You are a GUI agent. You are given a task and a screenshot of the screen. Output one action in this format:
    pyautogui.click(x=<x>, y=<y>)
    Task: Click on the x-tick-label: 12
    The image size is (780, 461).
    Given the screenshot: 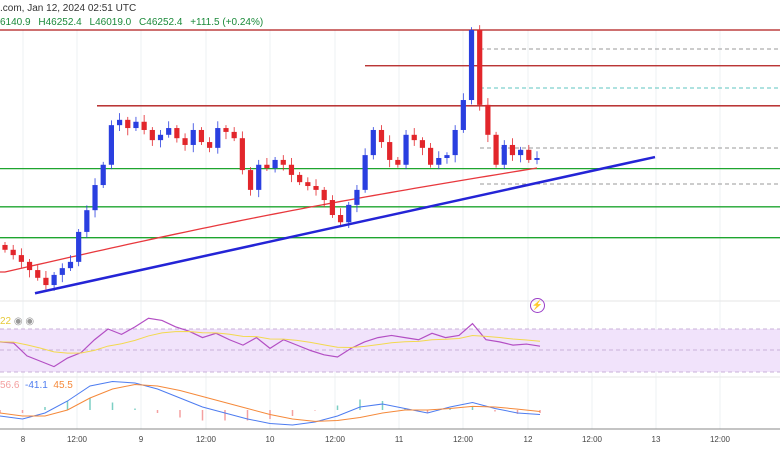 What is the action you would take?
    pyautogui.click(x=528, y=439)
    